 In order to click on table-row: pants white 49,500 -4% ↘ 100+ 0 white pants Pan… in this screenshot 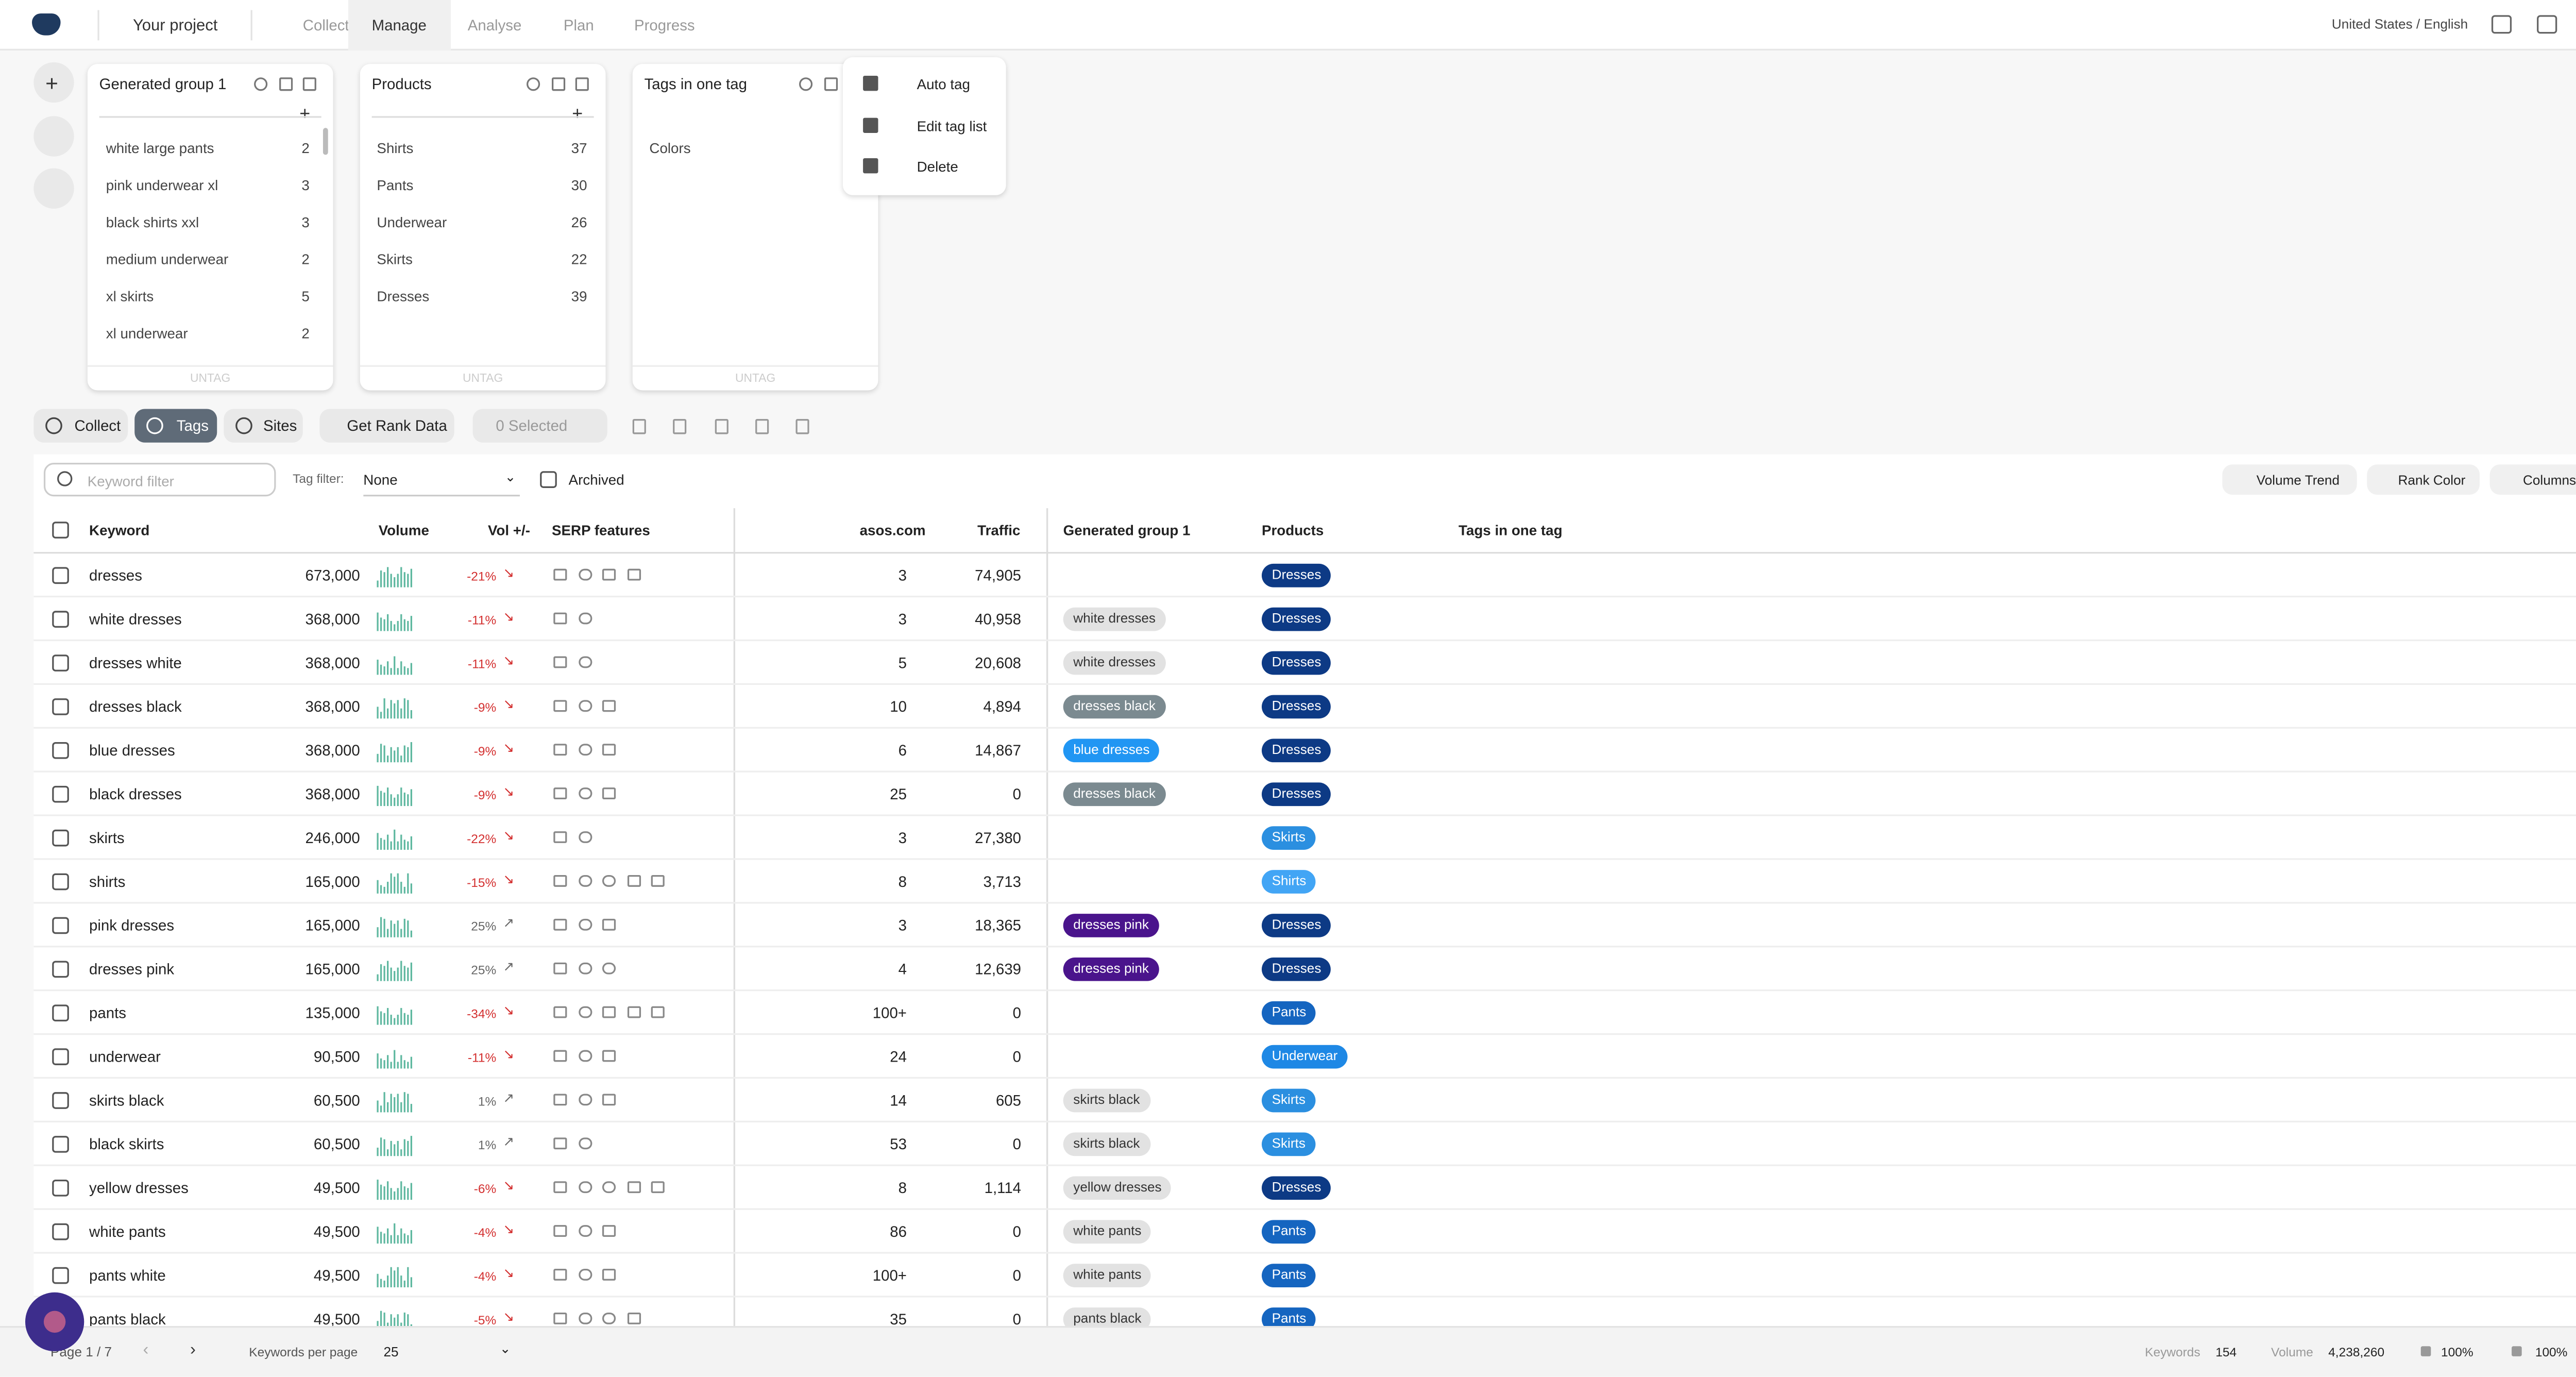, I will do `click(1304, 1276)`.